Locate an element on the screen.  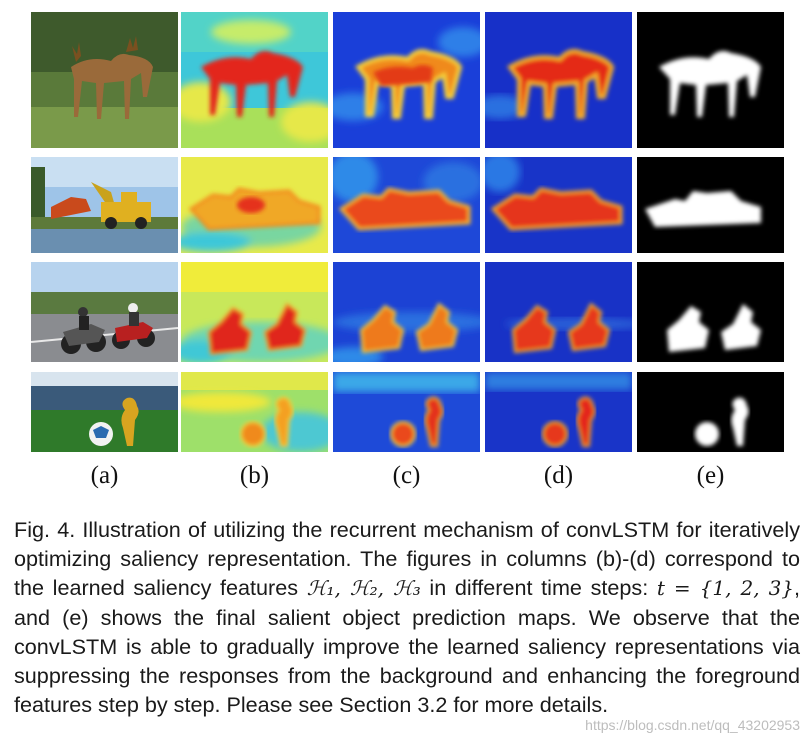
column-label-d: (d) is located at coordinates (558, 475).